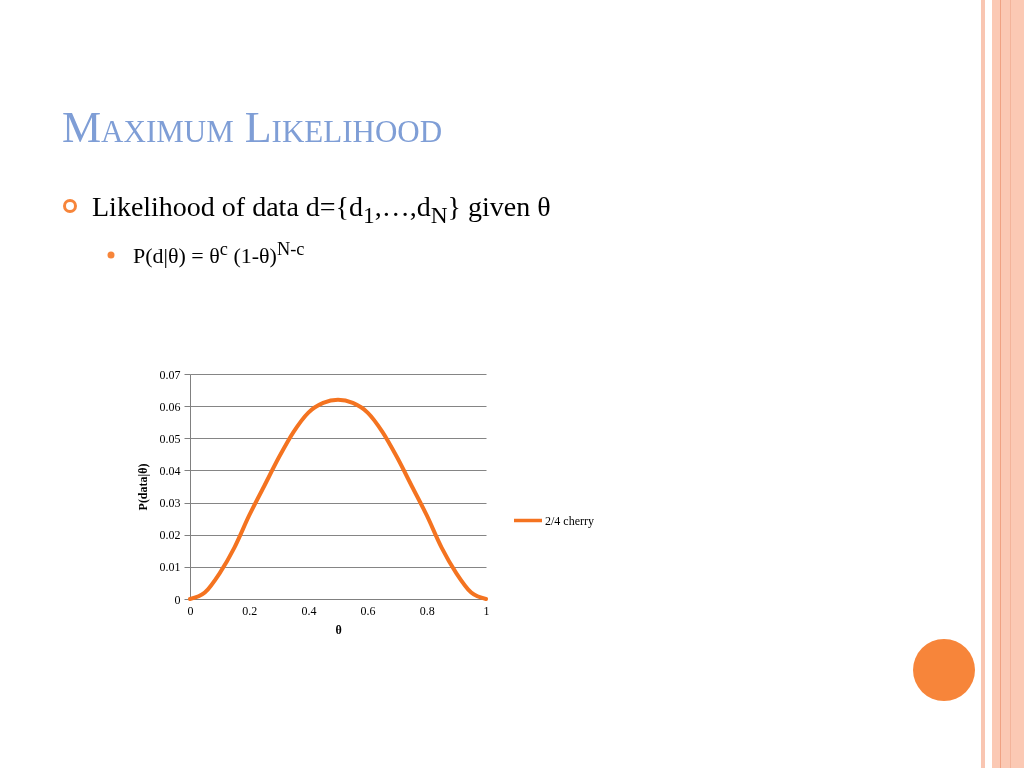  I want to click on text: P(d|θ) = θ$^{c}$ (1-θ)$^{N-c}$, so click(219, 254).